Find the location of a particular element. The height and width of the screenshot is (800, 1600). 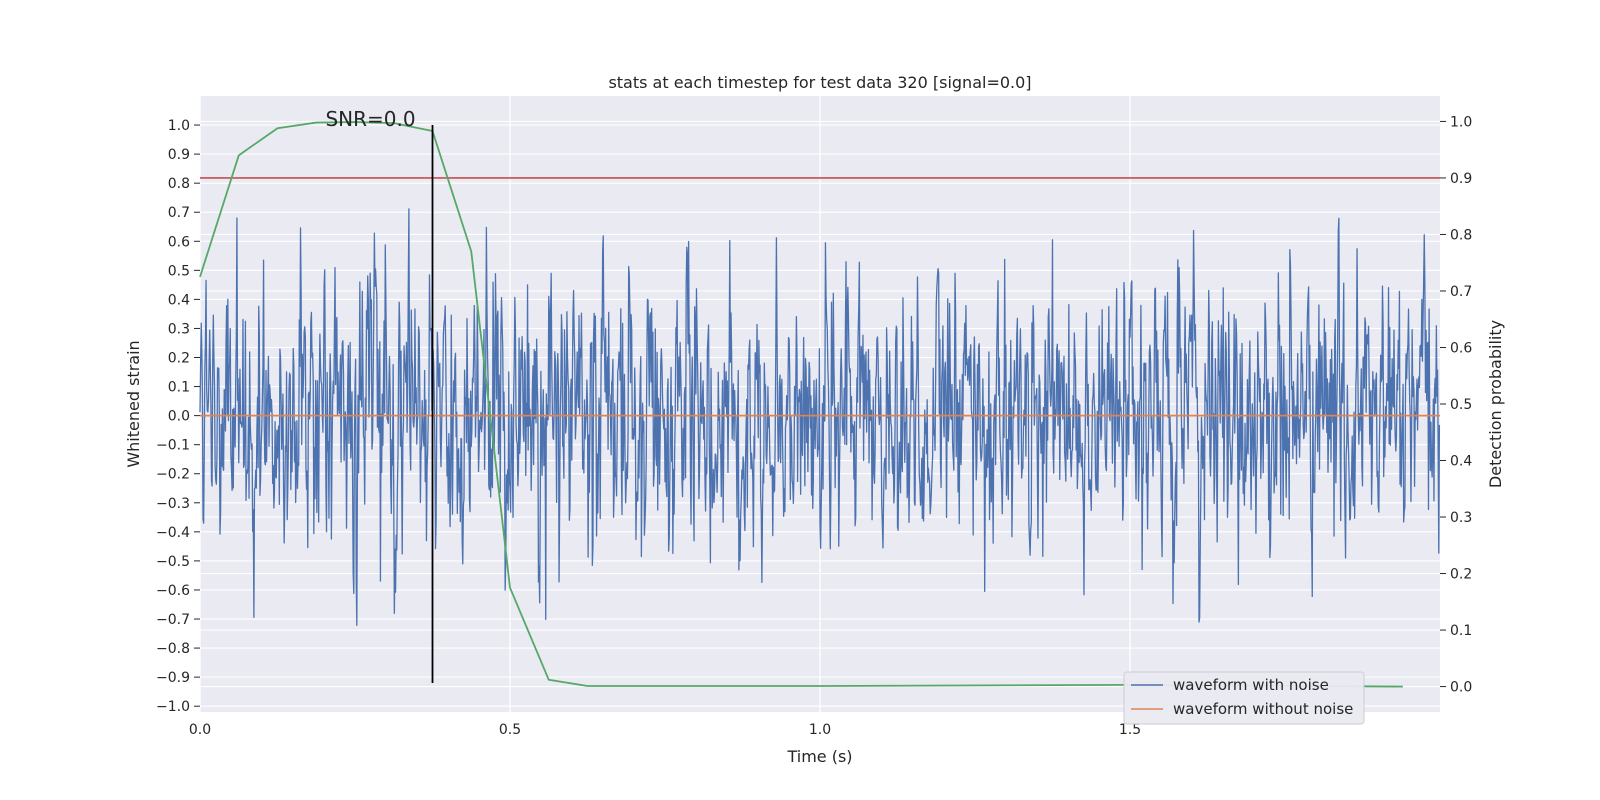

y-right-tick-label: 0.8 is located at coordinates (1461, 235).